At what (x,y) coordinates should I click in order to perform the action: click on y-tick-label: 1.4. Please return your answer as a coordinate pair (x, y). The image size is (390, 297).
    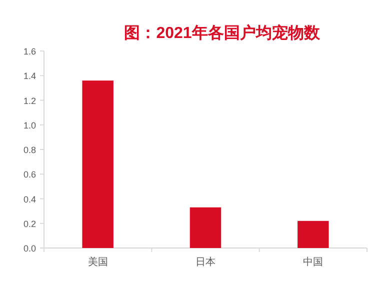
    Looking at the image, I should click on (29, 76).